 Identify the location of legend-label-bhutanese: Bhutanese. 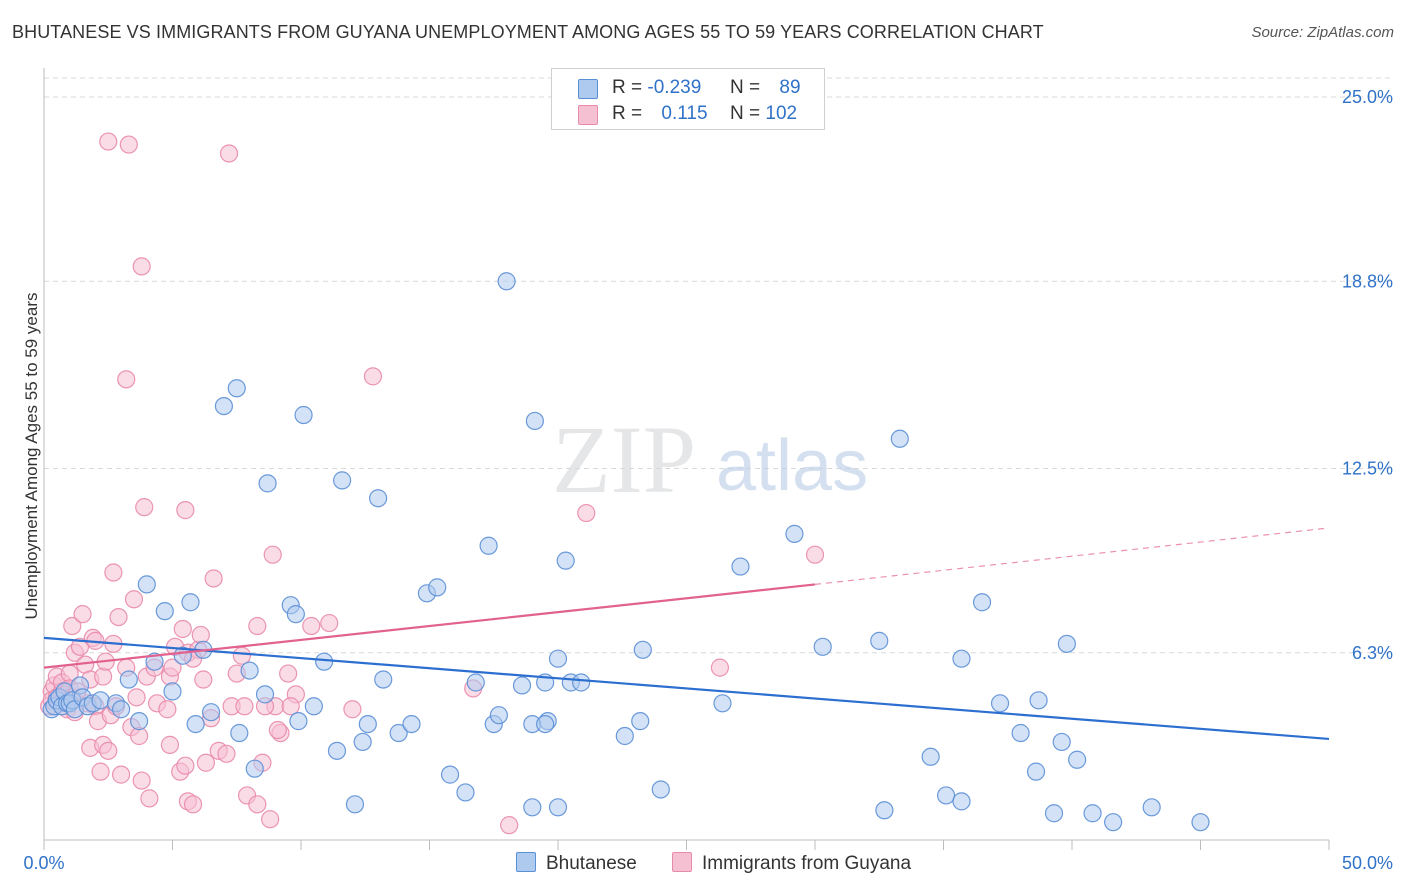
(591, 863).